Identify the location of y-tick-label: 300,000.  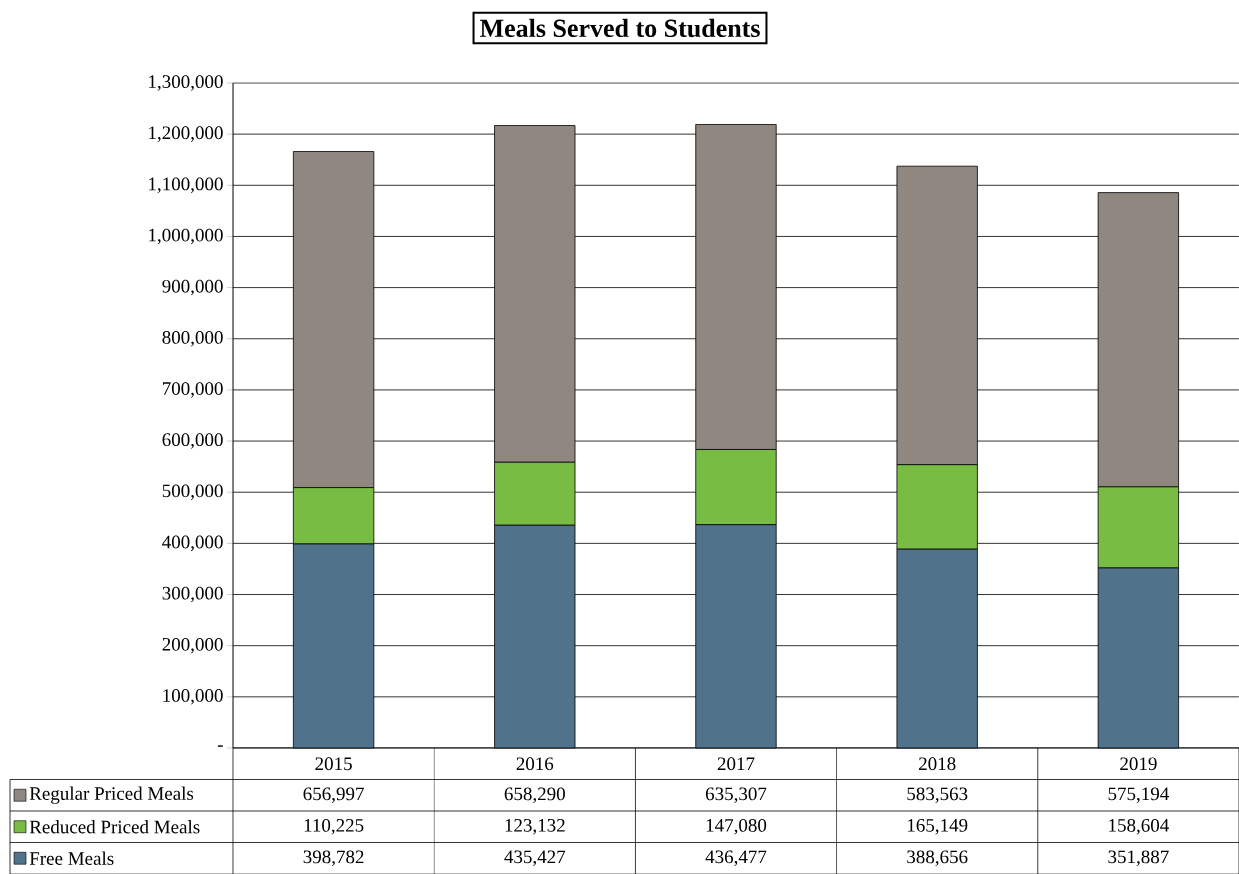
(192, 594).